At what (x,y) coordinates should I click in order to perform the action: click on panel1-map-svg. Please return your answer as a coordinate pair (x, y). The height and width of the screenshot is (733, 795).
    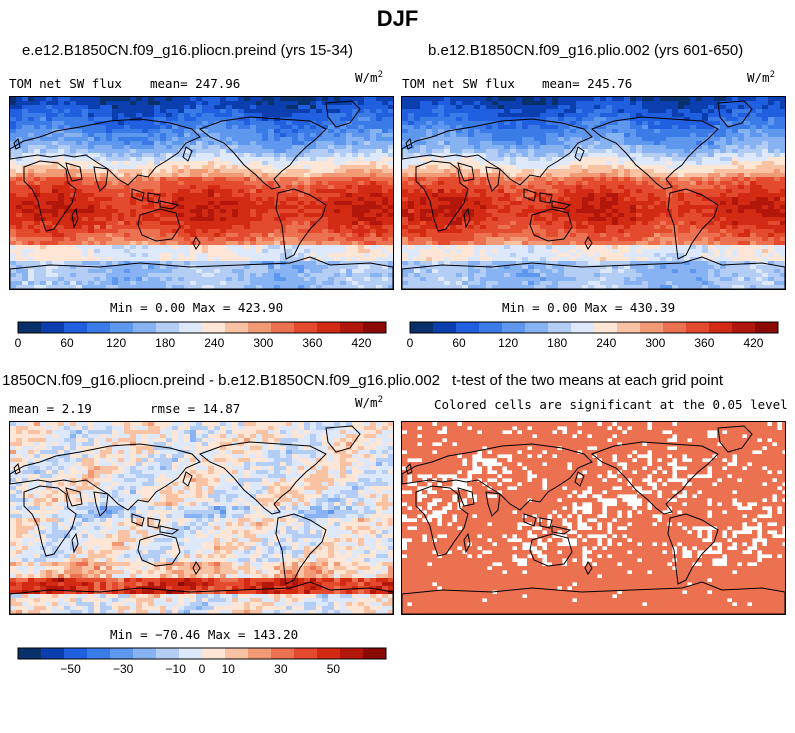
    Looking at the image, I should click on (201, 193).